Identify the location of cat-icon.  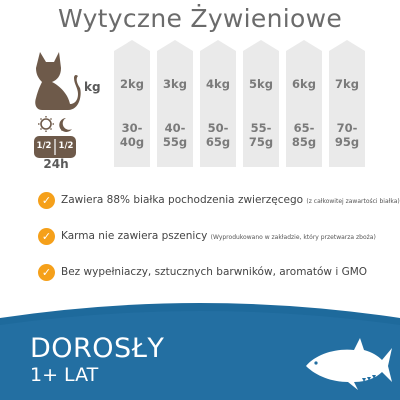
(58, 81).